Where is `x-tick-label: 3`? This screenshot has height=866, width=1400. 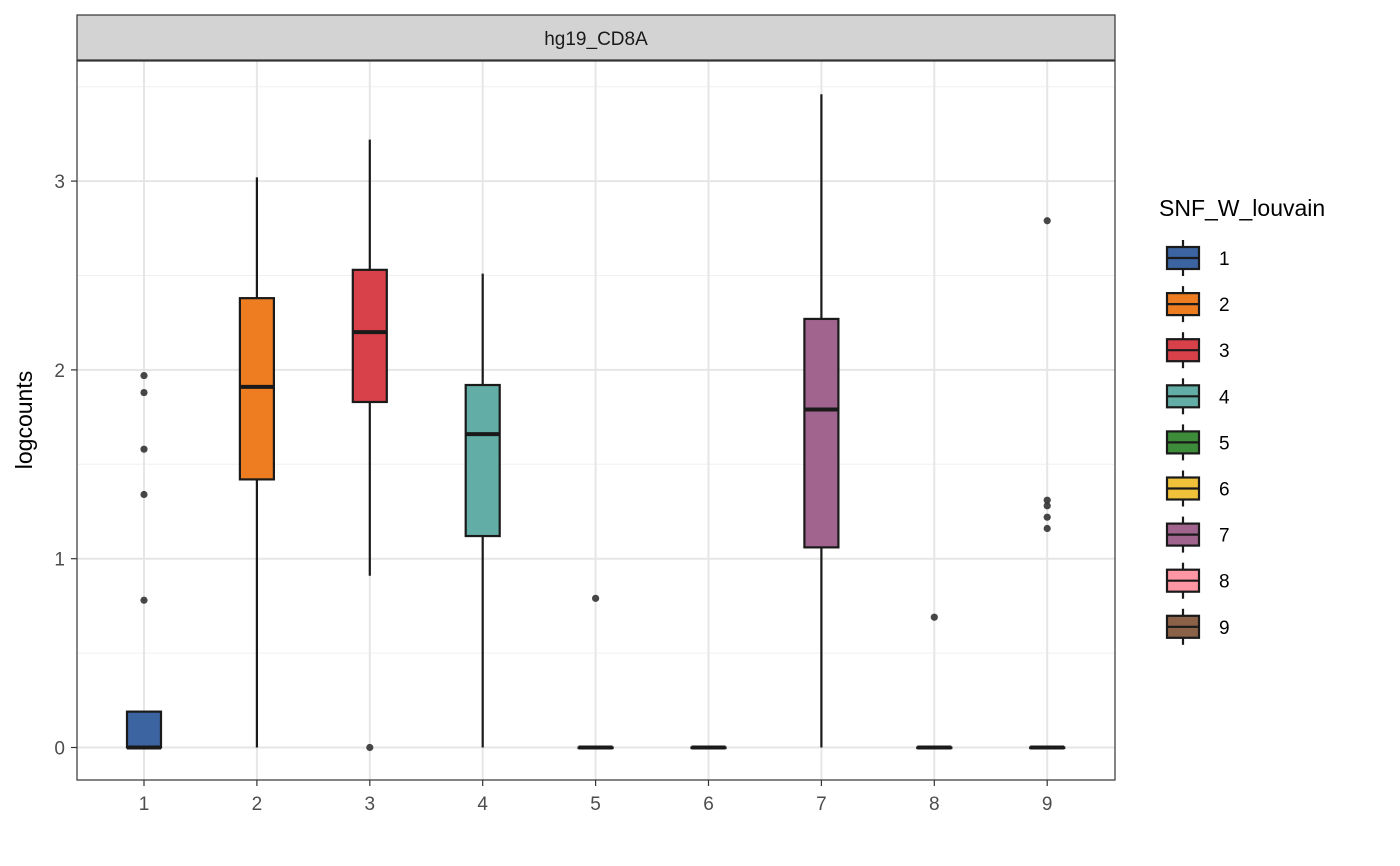
x-tick-label: 3 is located at coordinates (370, 804).